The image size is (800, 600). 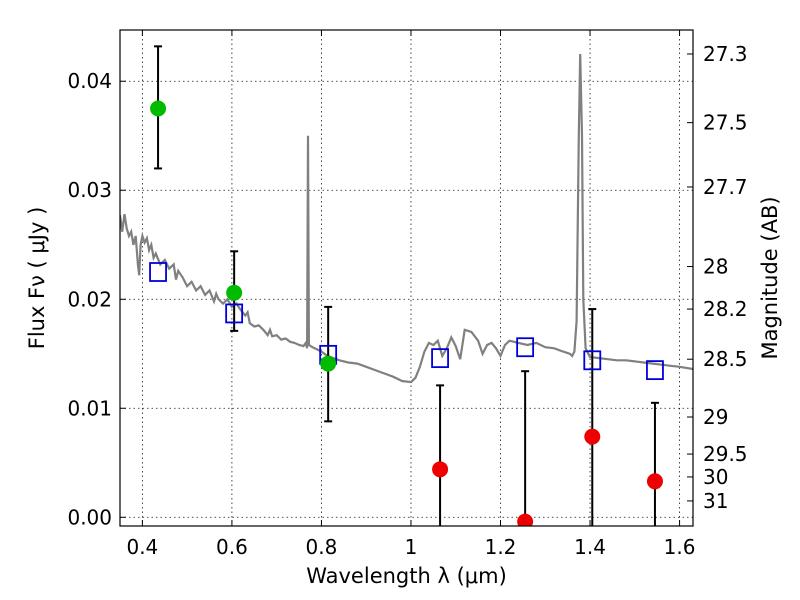 What do you see at coordinates (715, 417) in the screenshot?
I see `right-tick-label: 29` at bounding box center [715, 417].